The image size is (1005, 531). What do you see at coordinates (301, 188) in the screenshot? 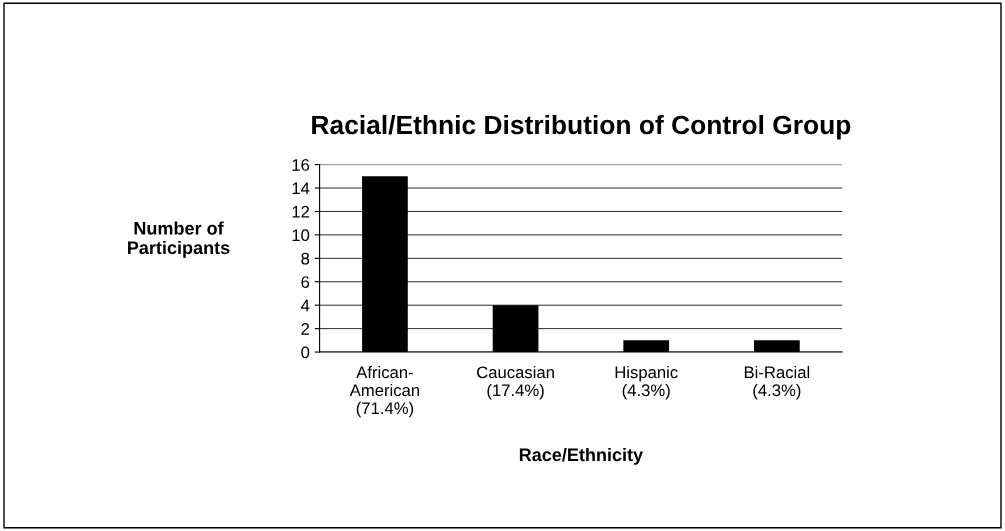
I see `y-tick-label: 14` at bounding box center [301, 188].